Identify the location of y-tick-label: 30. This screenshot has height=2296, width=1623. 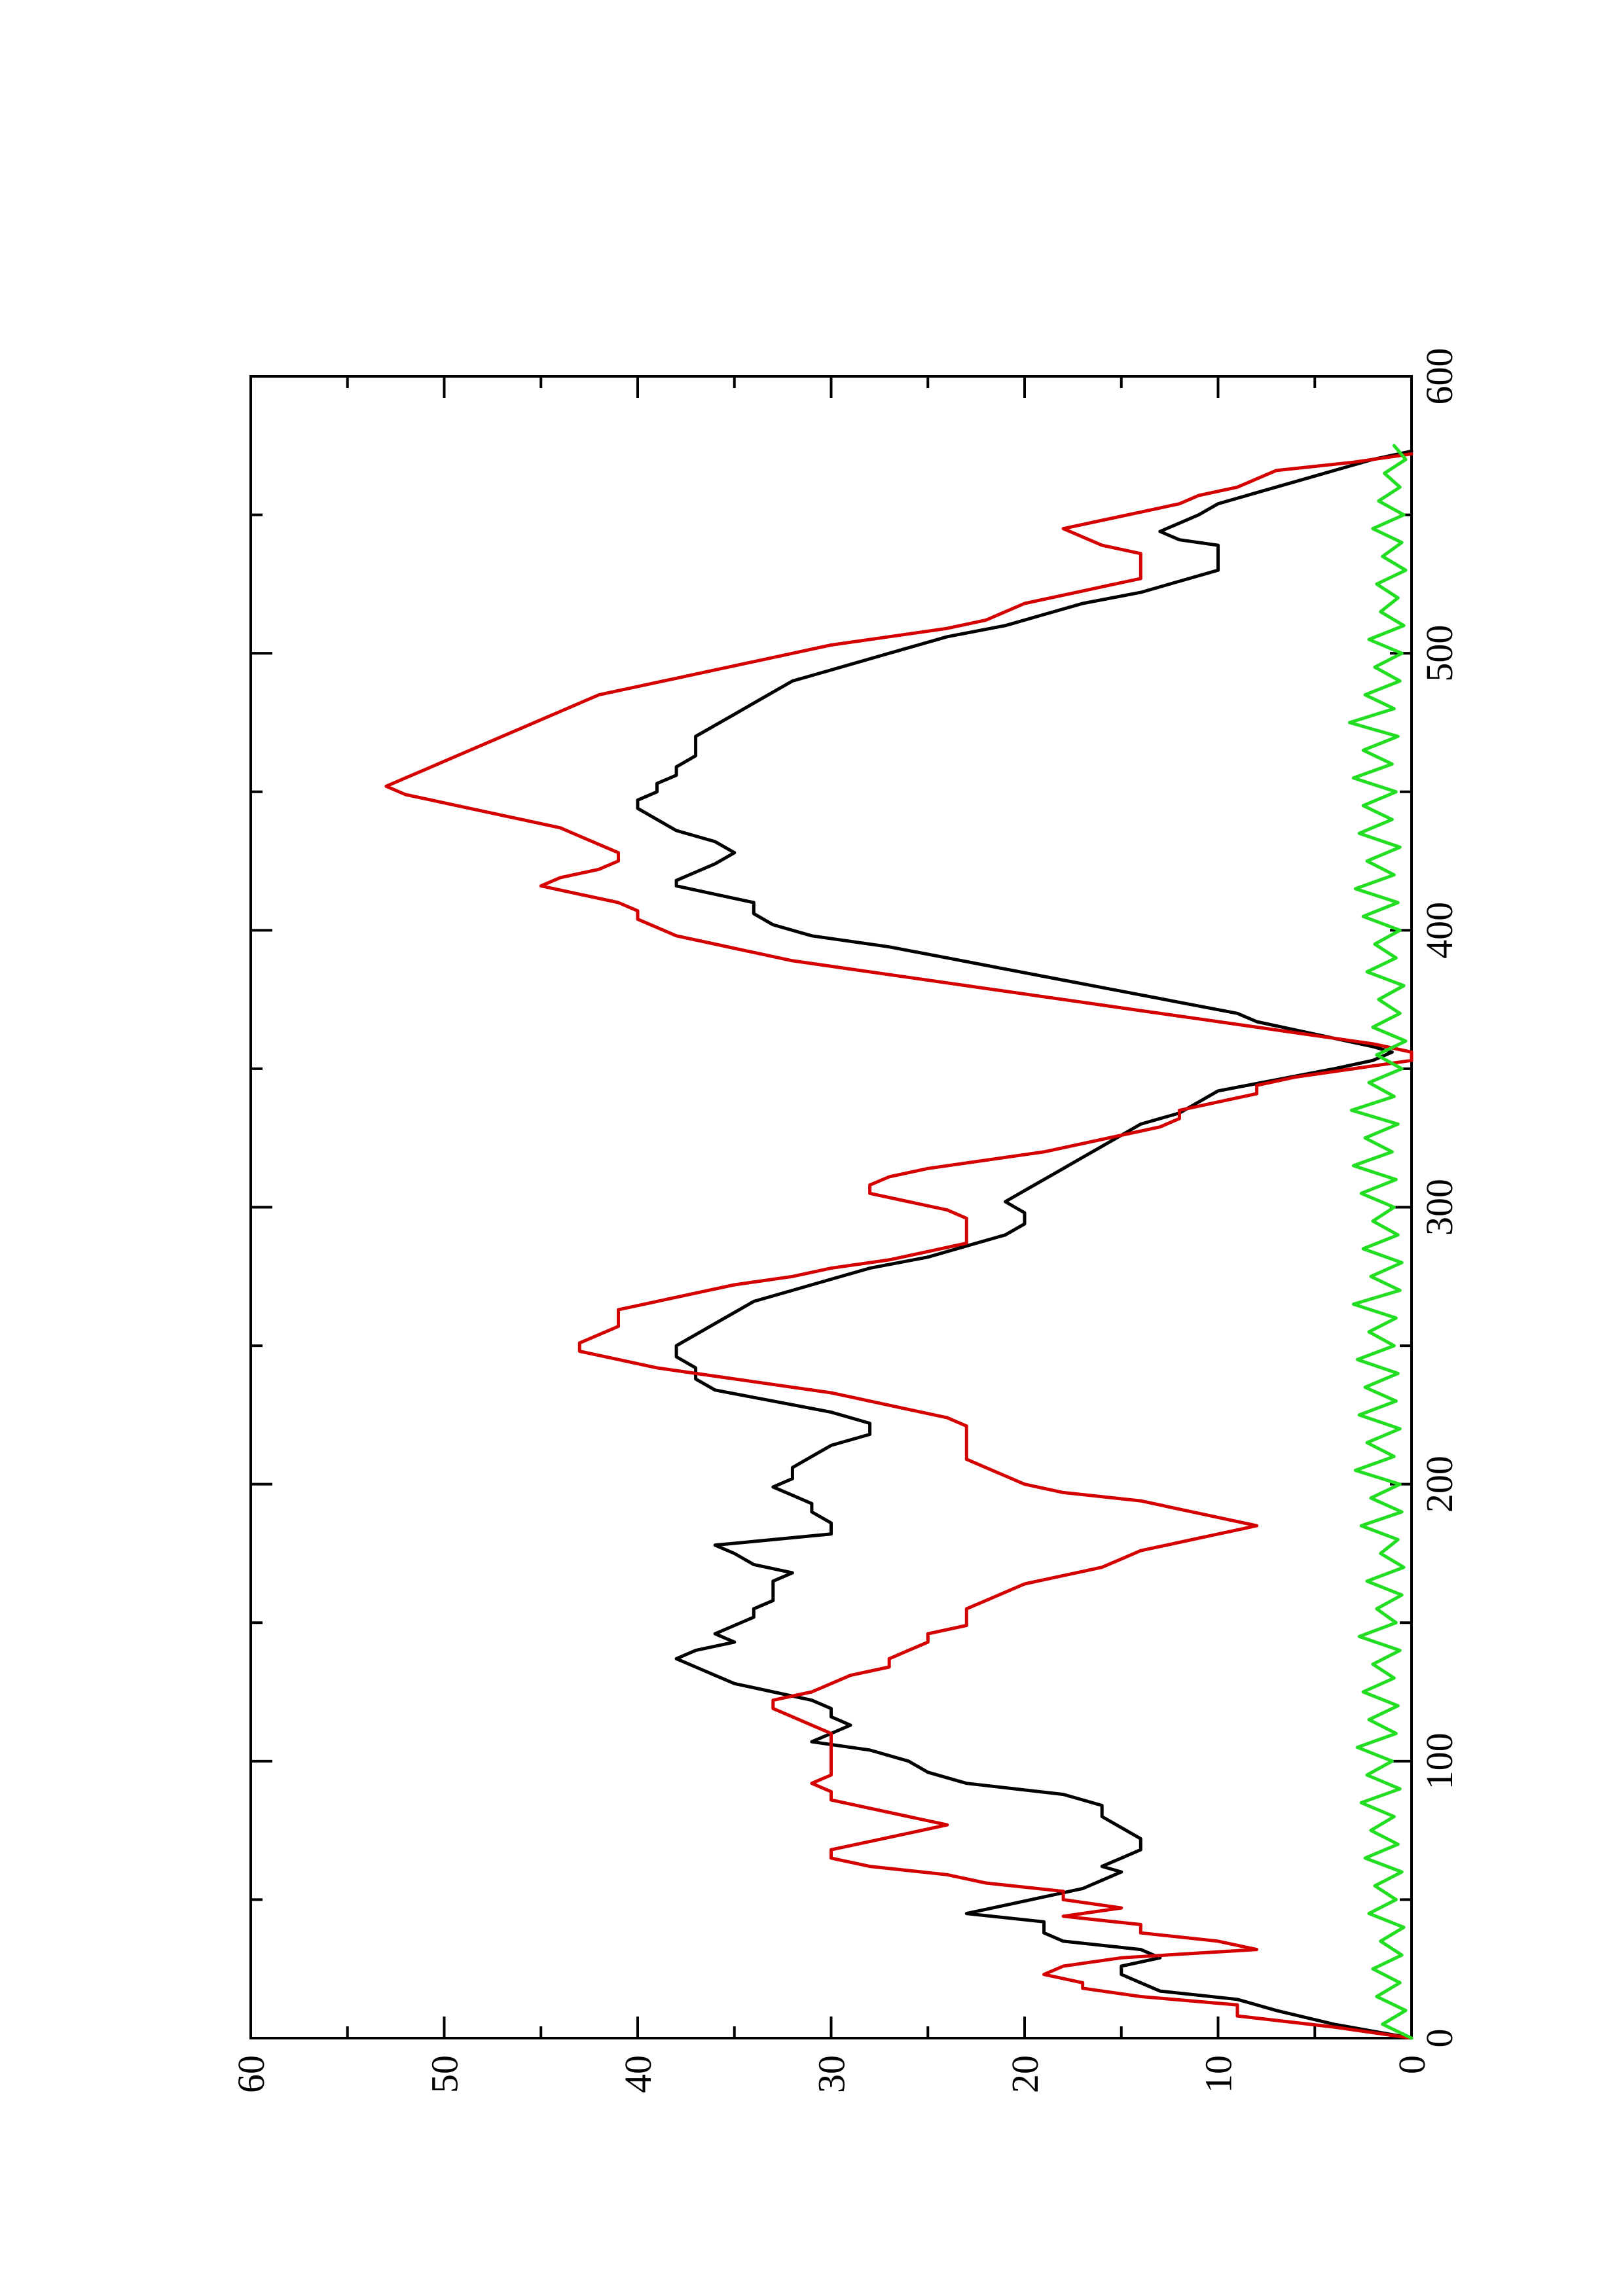
(832, 2074).